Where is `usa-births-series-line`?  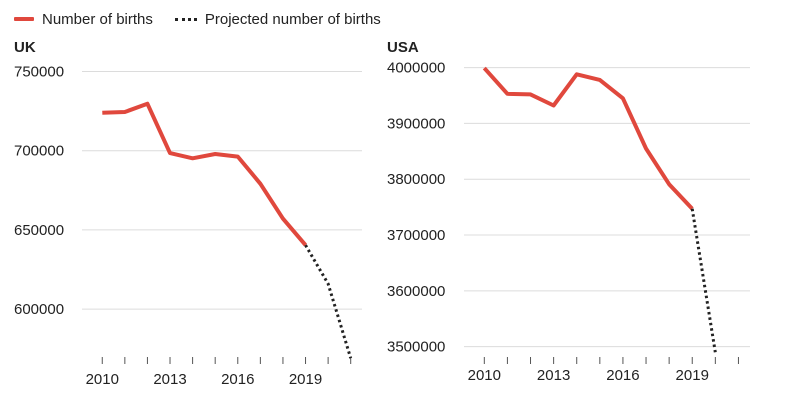 usa-births-series-line is located at coordinates (588, 138).